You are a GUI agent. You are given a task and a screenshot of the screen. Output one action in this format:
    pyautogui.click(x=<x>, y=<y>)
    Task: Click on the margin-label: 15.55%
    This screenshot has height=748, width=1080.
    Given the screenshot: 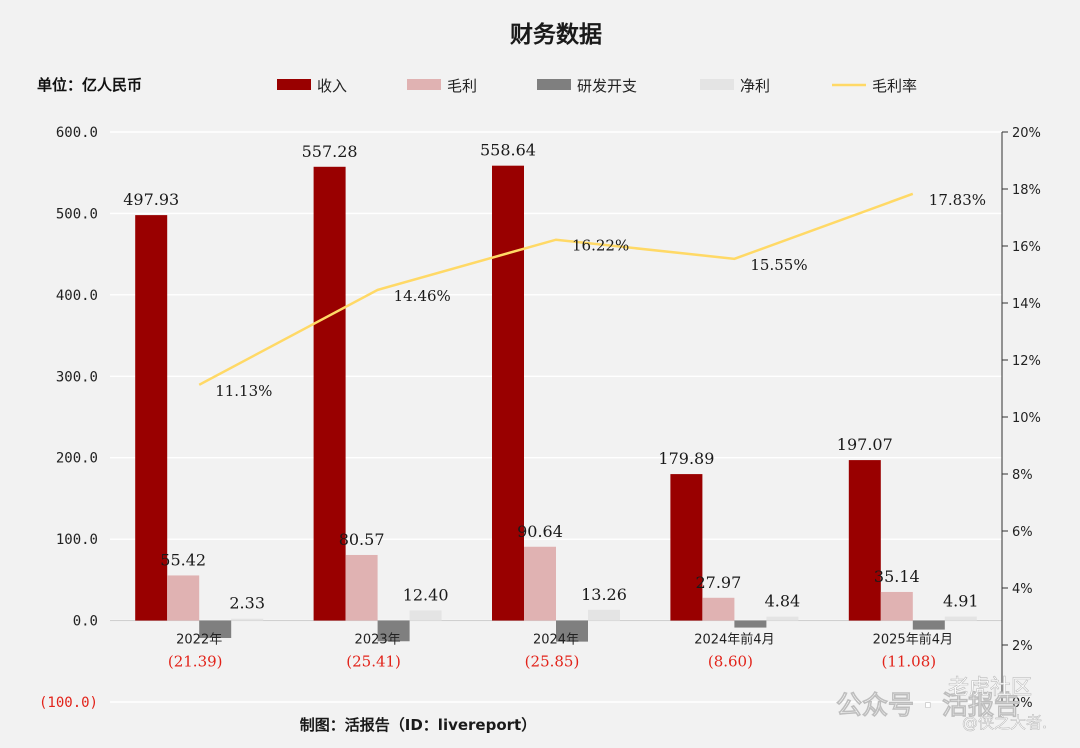 What is the action you would take?
    pyautogui.click(x=778, y=265)
    